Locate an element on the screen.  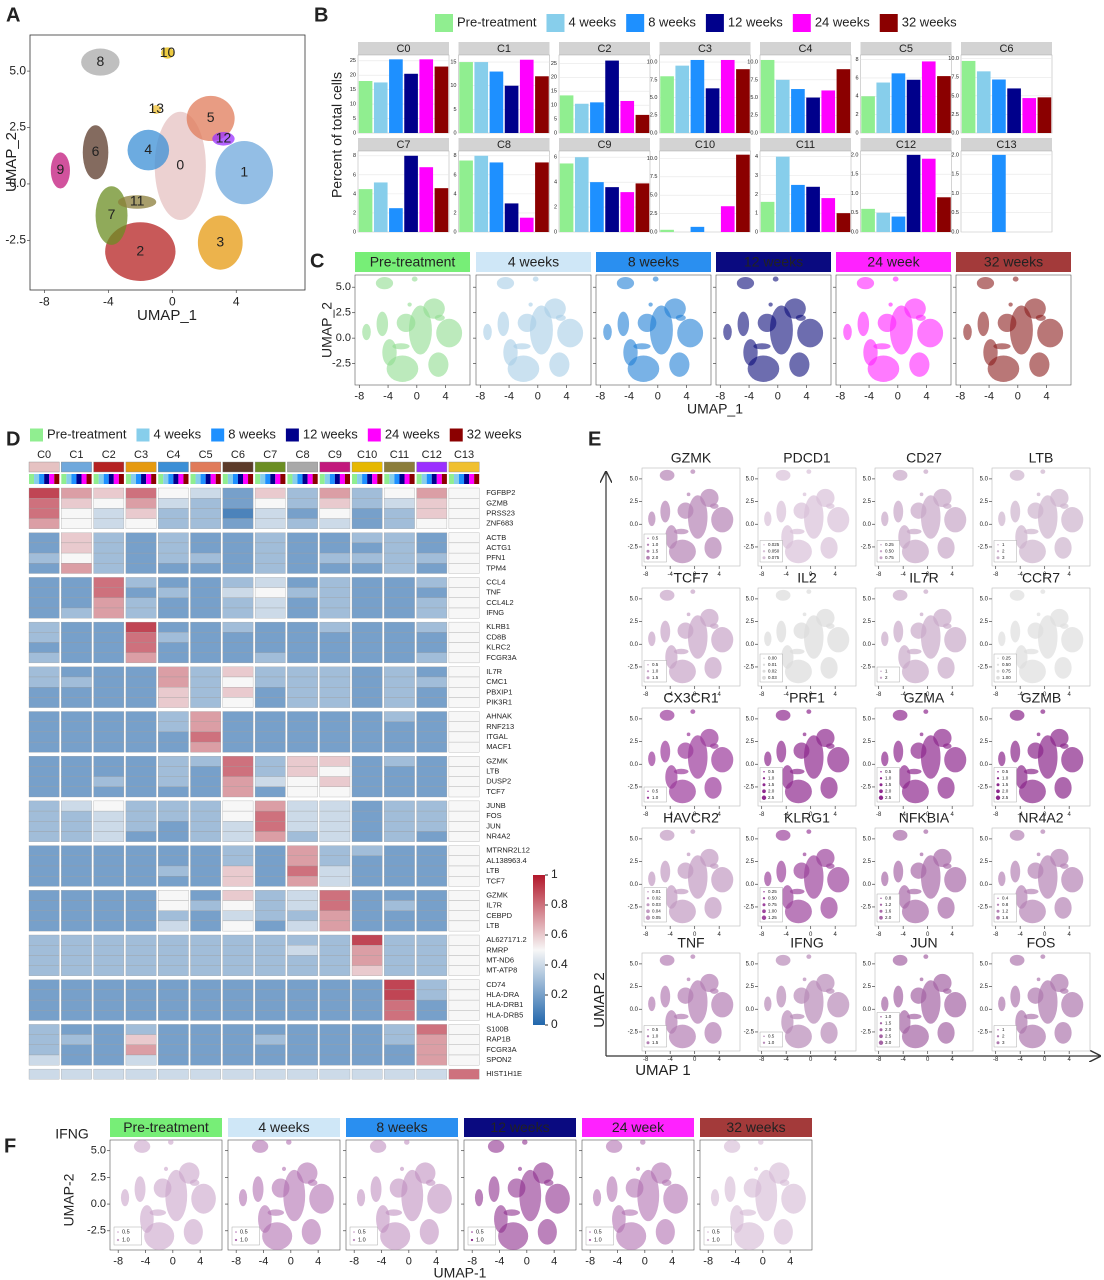
size-legend-label: 0.00 is located at coordinates (772, 657).